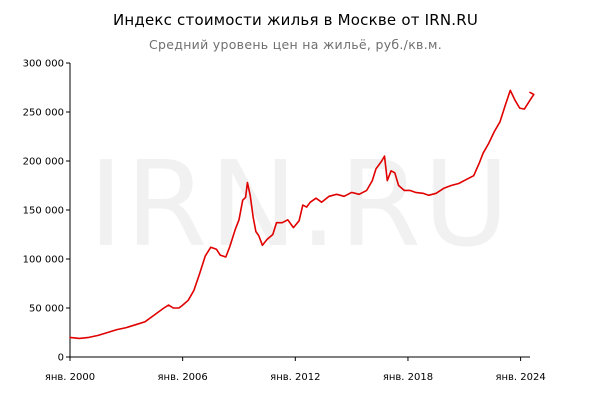  What do you see at coordinates (61, 358) in the screenshot?
I see `y-tick-label: 0` at bounding box center [61, 358].